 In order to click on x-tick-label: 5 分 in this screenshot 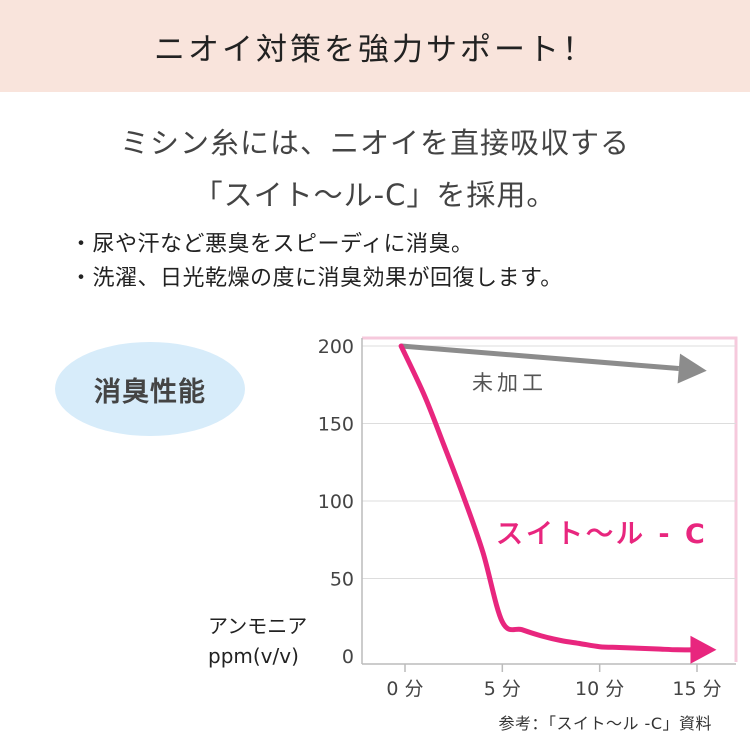, I will do `click(502, 689)`.